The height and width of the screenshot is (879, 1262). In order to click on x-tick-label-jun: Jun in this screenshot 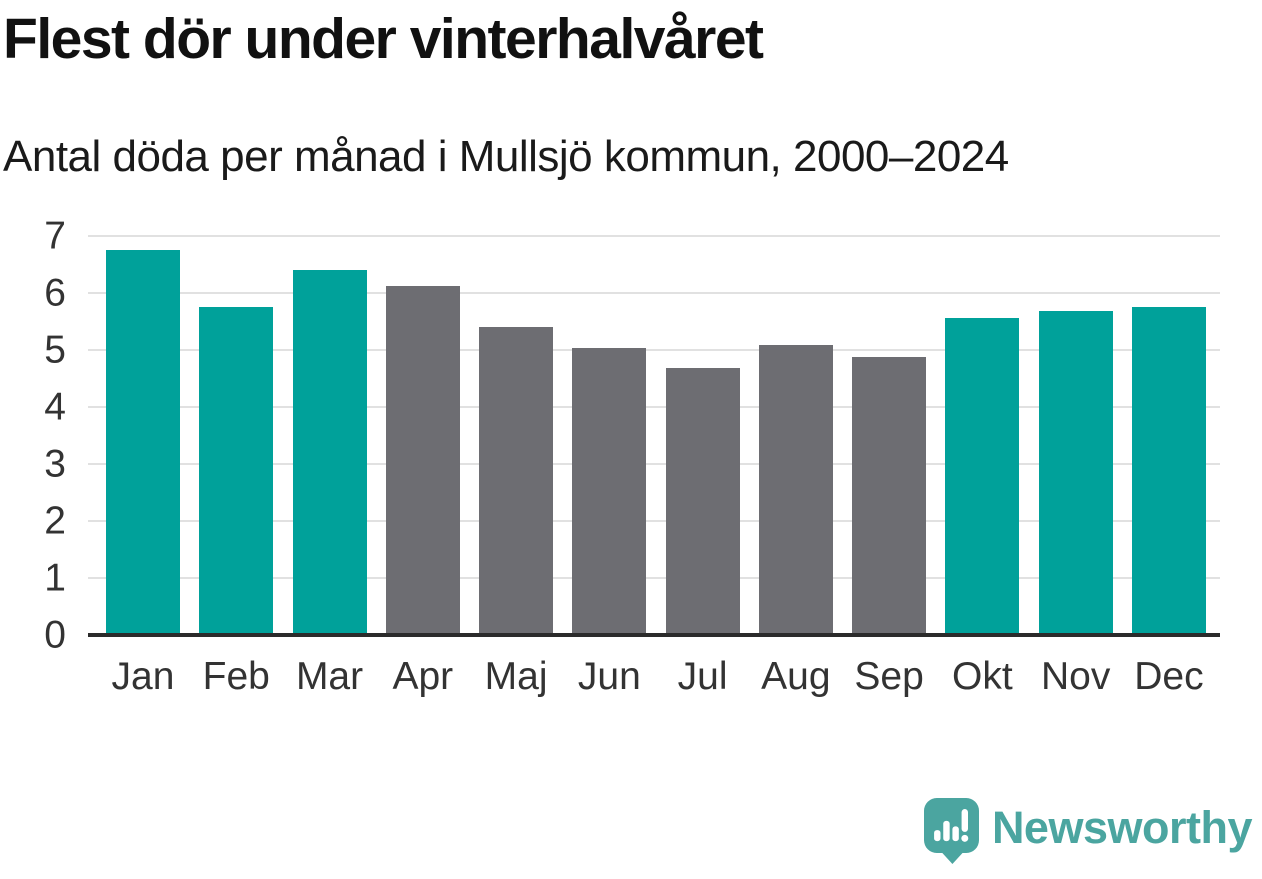, I will do `click(609, 676)`.